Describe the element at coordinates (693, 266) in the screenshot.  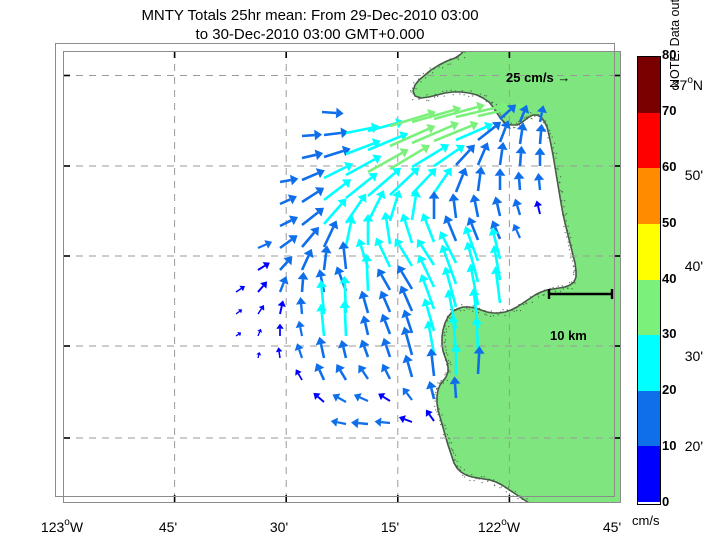
I see `y-tick-label-2: 40'` at that location.